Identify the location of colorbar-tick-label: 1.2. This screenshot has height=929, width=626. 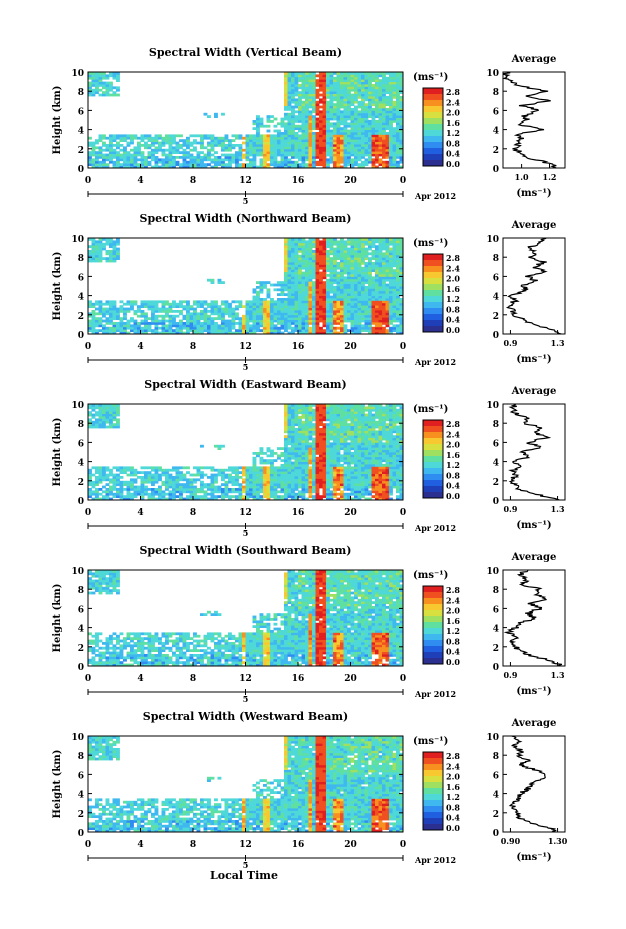
(453, 133).